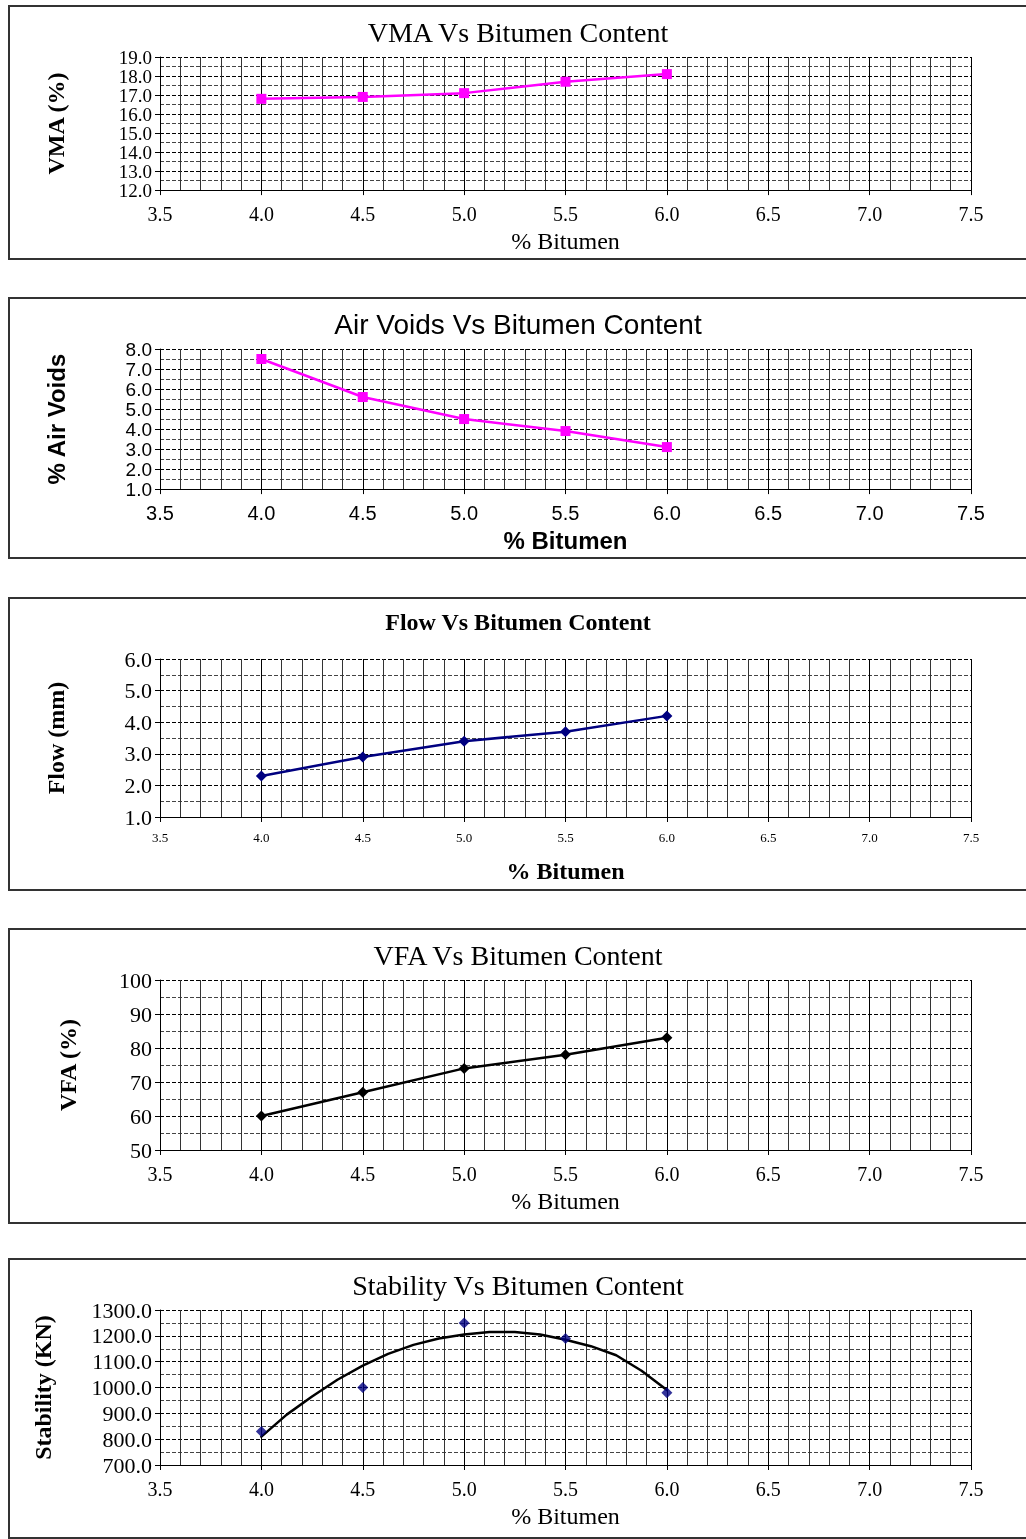 The width and height of the screenshot is (1026, 1539). Describe the element at coordinates (138, 429) in the screenshot. I see `y-tick-label: 4.0` at that location.